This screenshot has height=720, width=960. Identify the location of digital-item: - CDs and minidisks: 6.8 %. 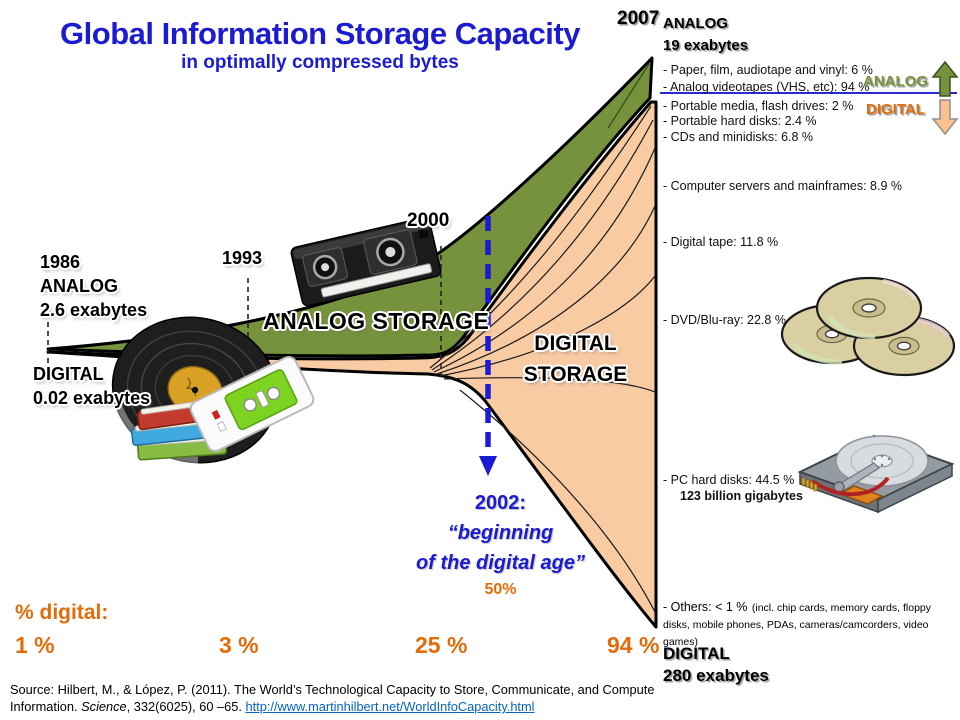
(738, 137).